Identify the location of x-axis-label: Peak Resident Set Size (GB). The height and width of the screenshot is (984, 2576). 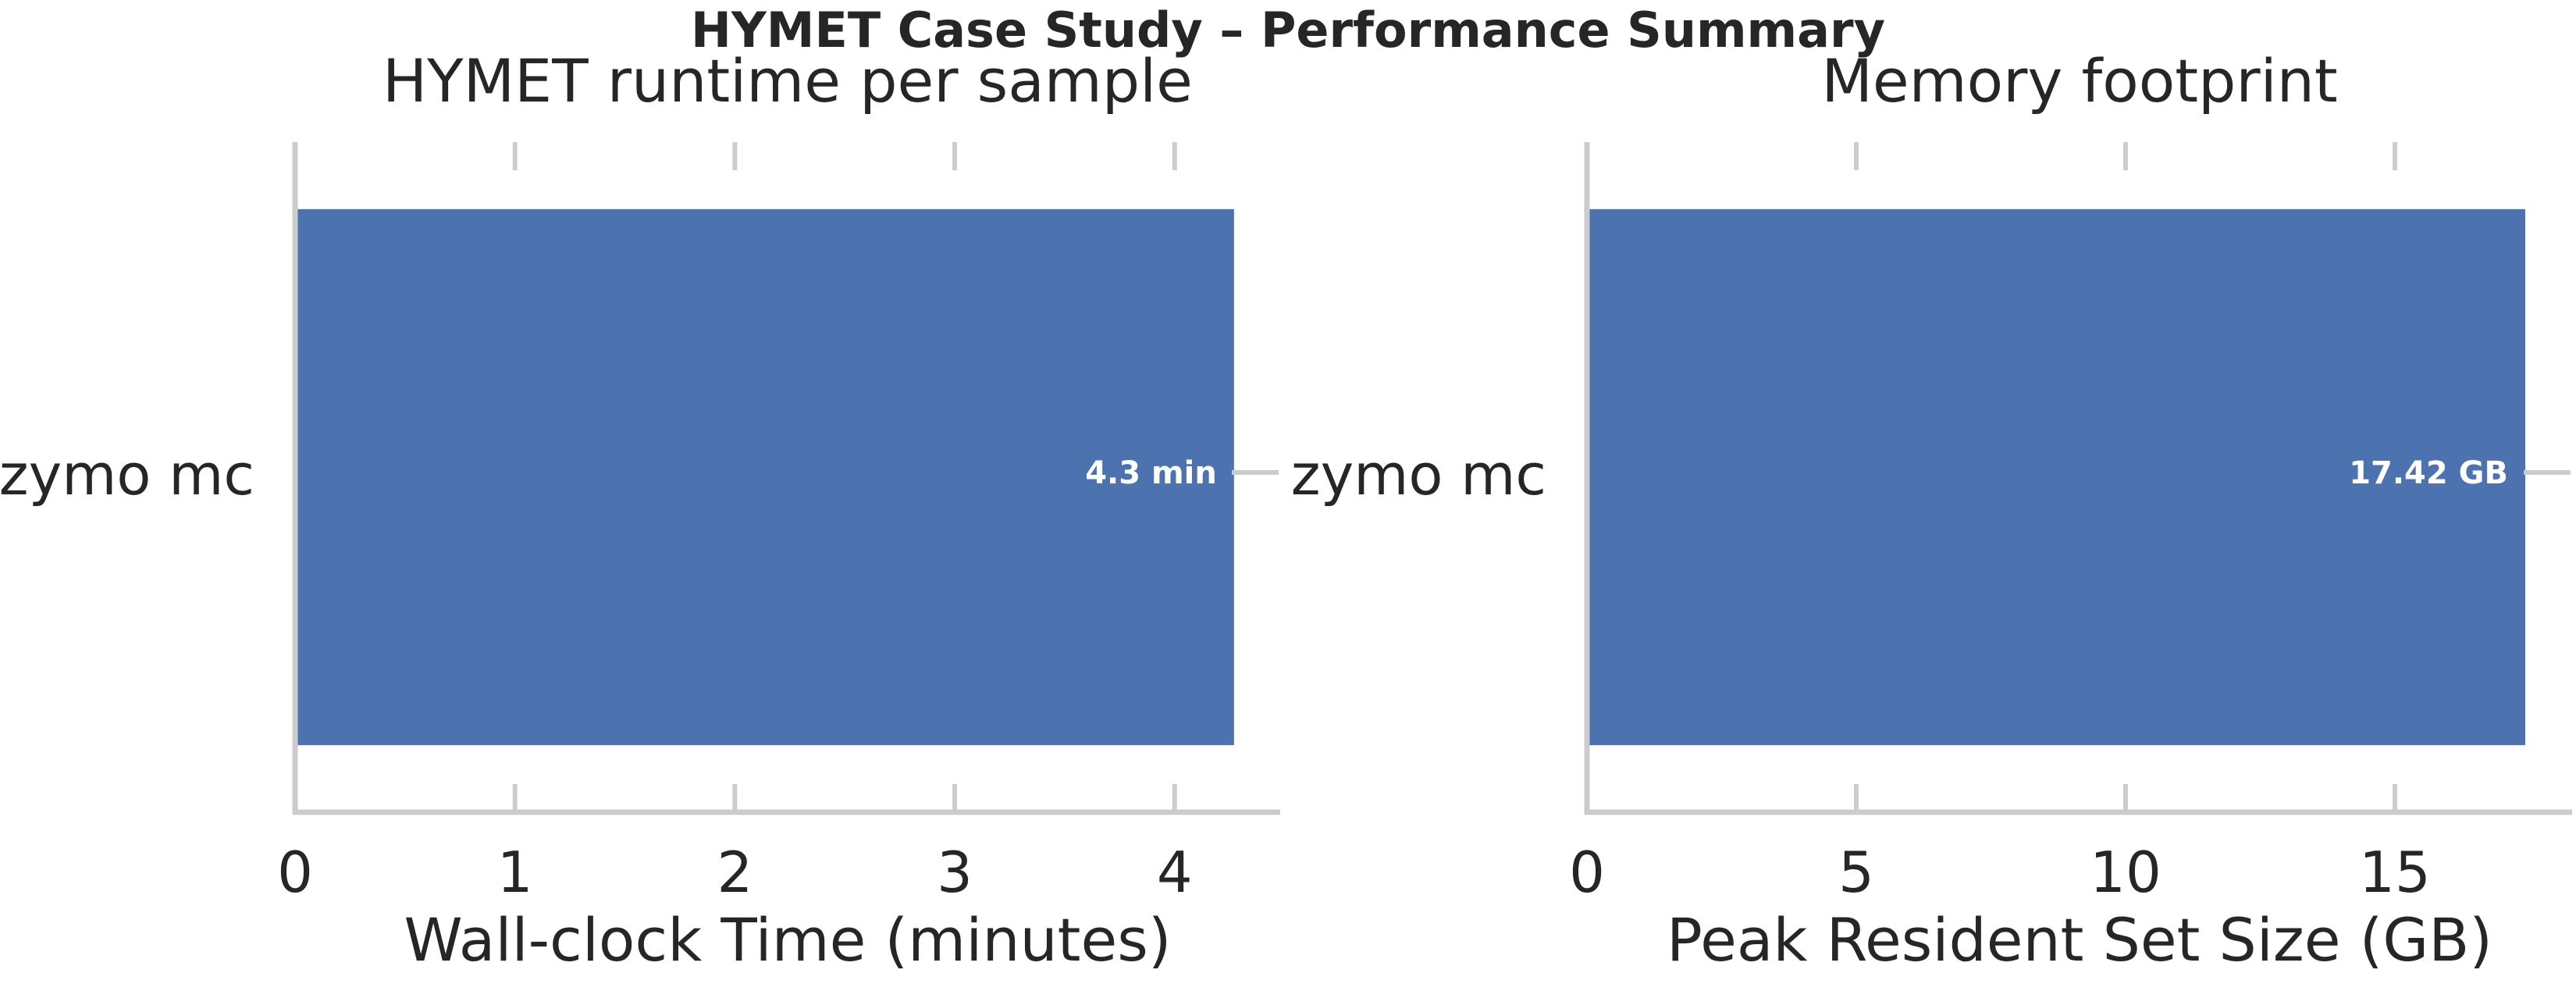
(2079, 940).